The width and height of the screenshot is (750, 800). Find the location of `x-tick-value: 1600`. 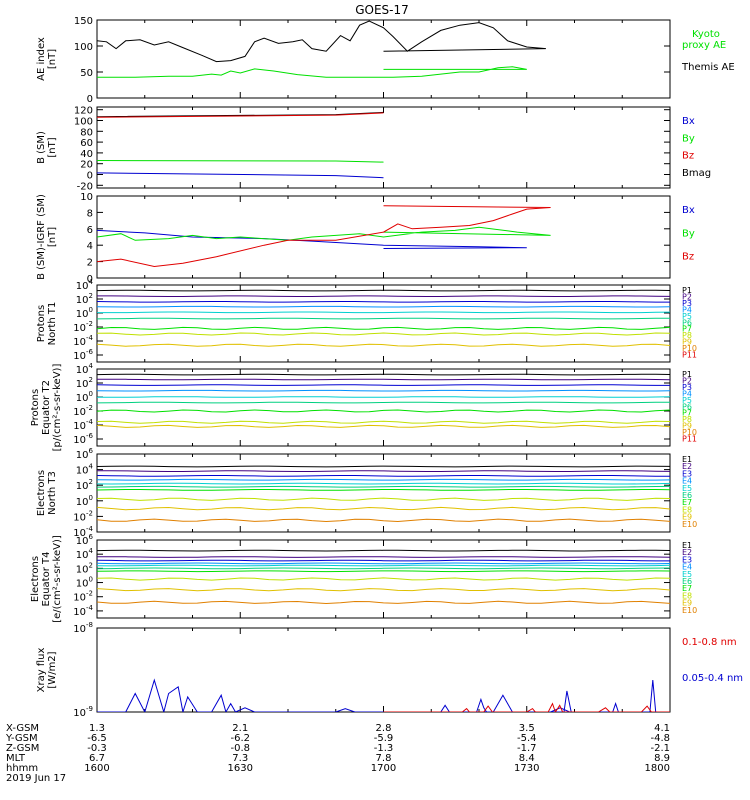

x-tick-value: 1600 is located at coordinates (96, 768).